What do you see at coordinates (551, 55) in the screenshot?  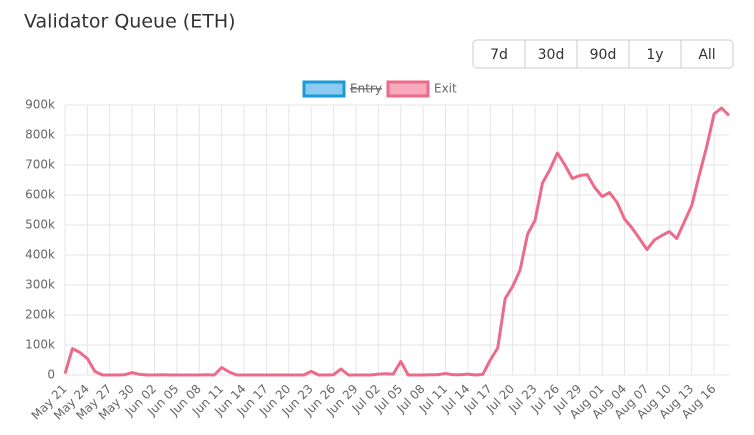 I see `button-label: 30d` at bounding box center [551, 55].